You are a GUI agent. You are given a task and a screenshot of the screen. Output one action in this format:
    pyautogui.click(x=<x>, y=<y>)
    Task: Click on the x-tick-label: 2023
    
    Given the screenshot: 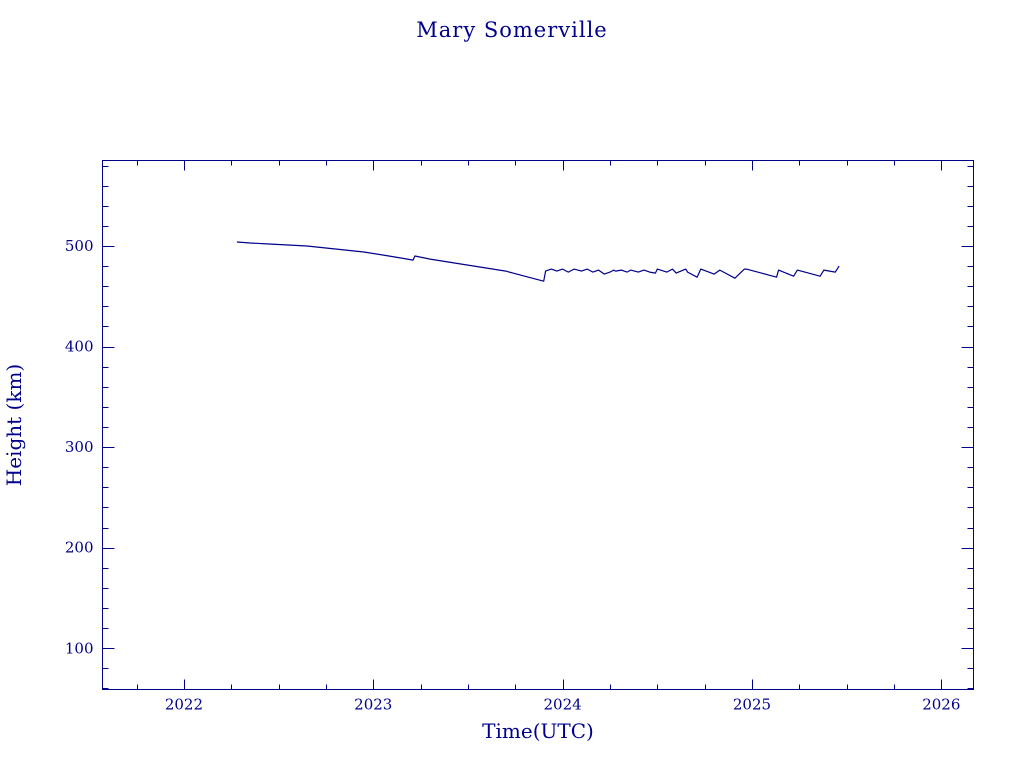 What is the action you would take?
    pyautogui.click(x=373, y=705)
    